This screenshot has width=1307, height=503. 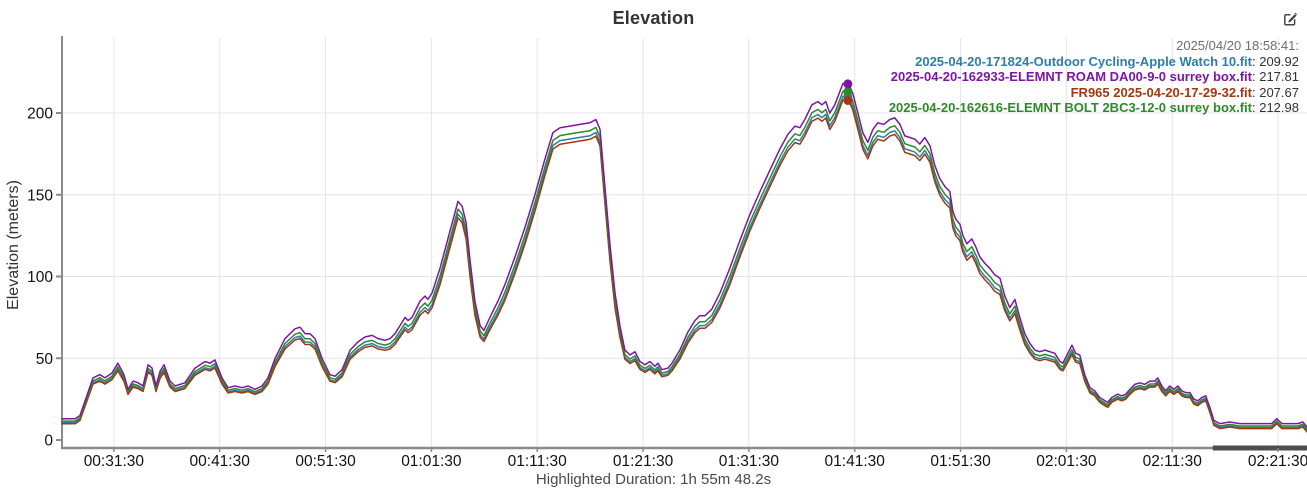 What do you see at coordinates (1275, 76) in the screenshot?
I see `legend-series-value: : 217.81` at bounding box center [1275, 76].